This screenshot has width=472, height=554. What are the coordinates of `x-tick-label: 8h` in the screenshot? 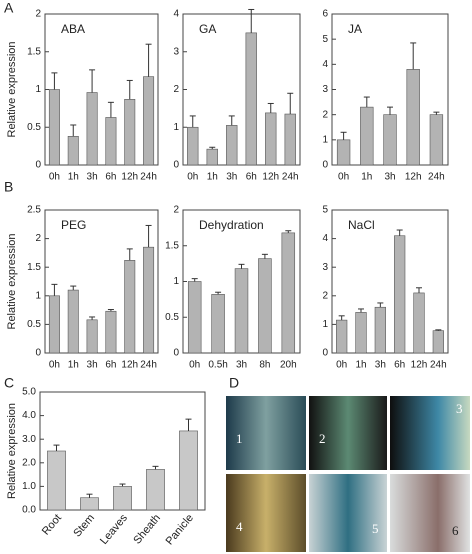 It's located at (264, 365).